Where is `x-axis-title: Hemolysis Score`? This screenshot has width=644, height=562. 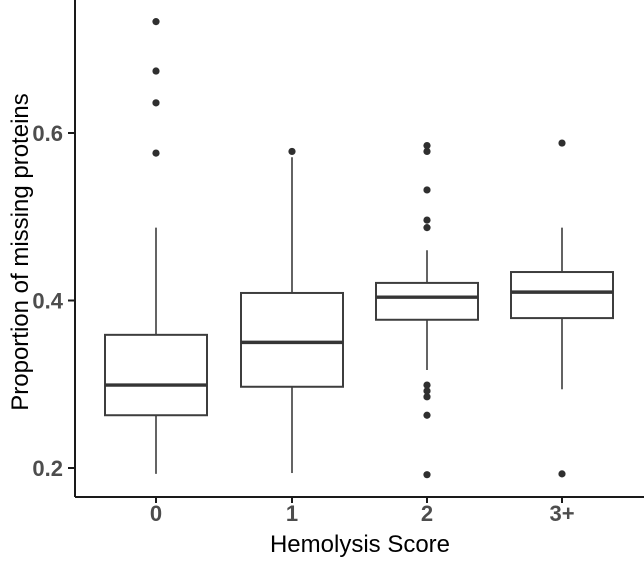 x-axis-title: Hemolysis Score is located at coordinates (360, 544).